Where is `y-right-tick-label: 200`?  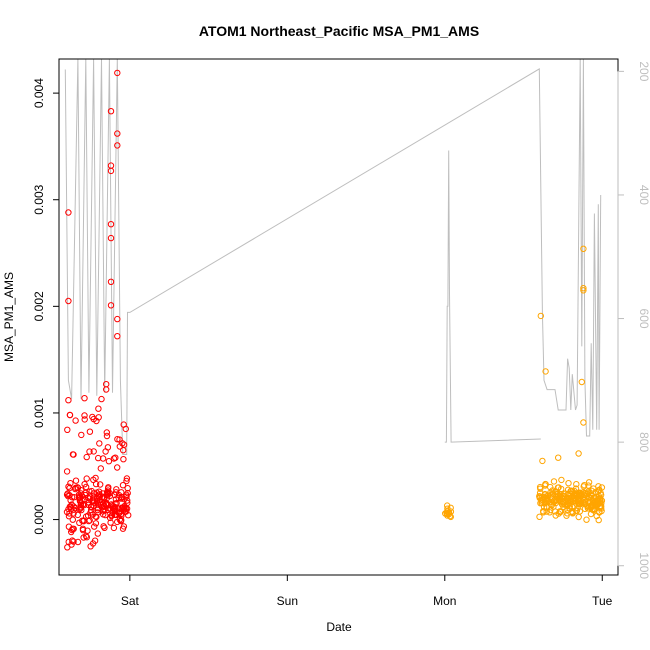
y-right-tick-label: 200 is located at coordinates (643, 71).